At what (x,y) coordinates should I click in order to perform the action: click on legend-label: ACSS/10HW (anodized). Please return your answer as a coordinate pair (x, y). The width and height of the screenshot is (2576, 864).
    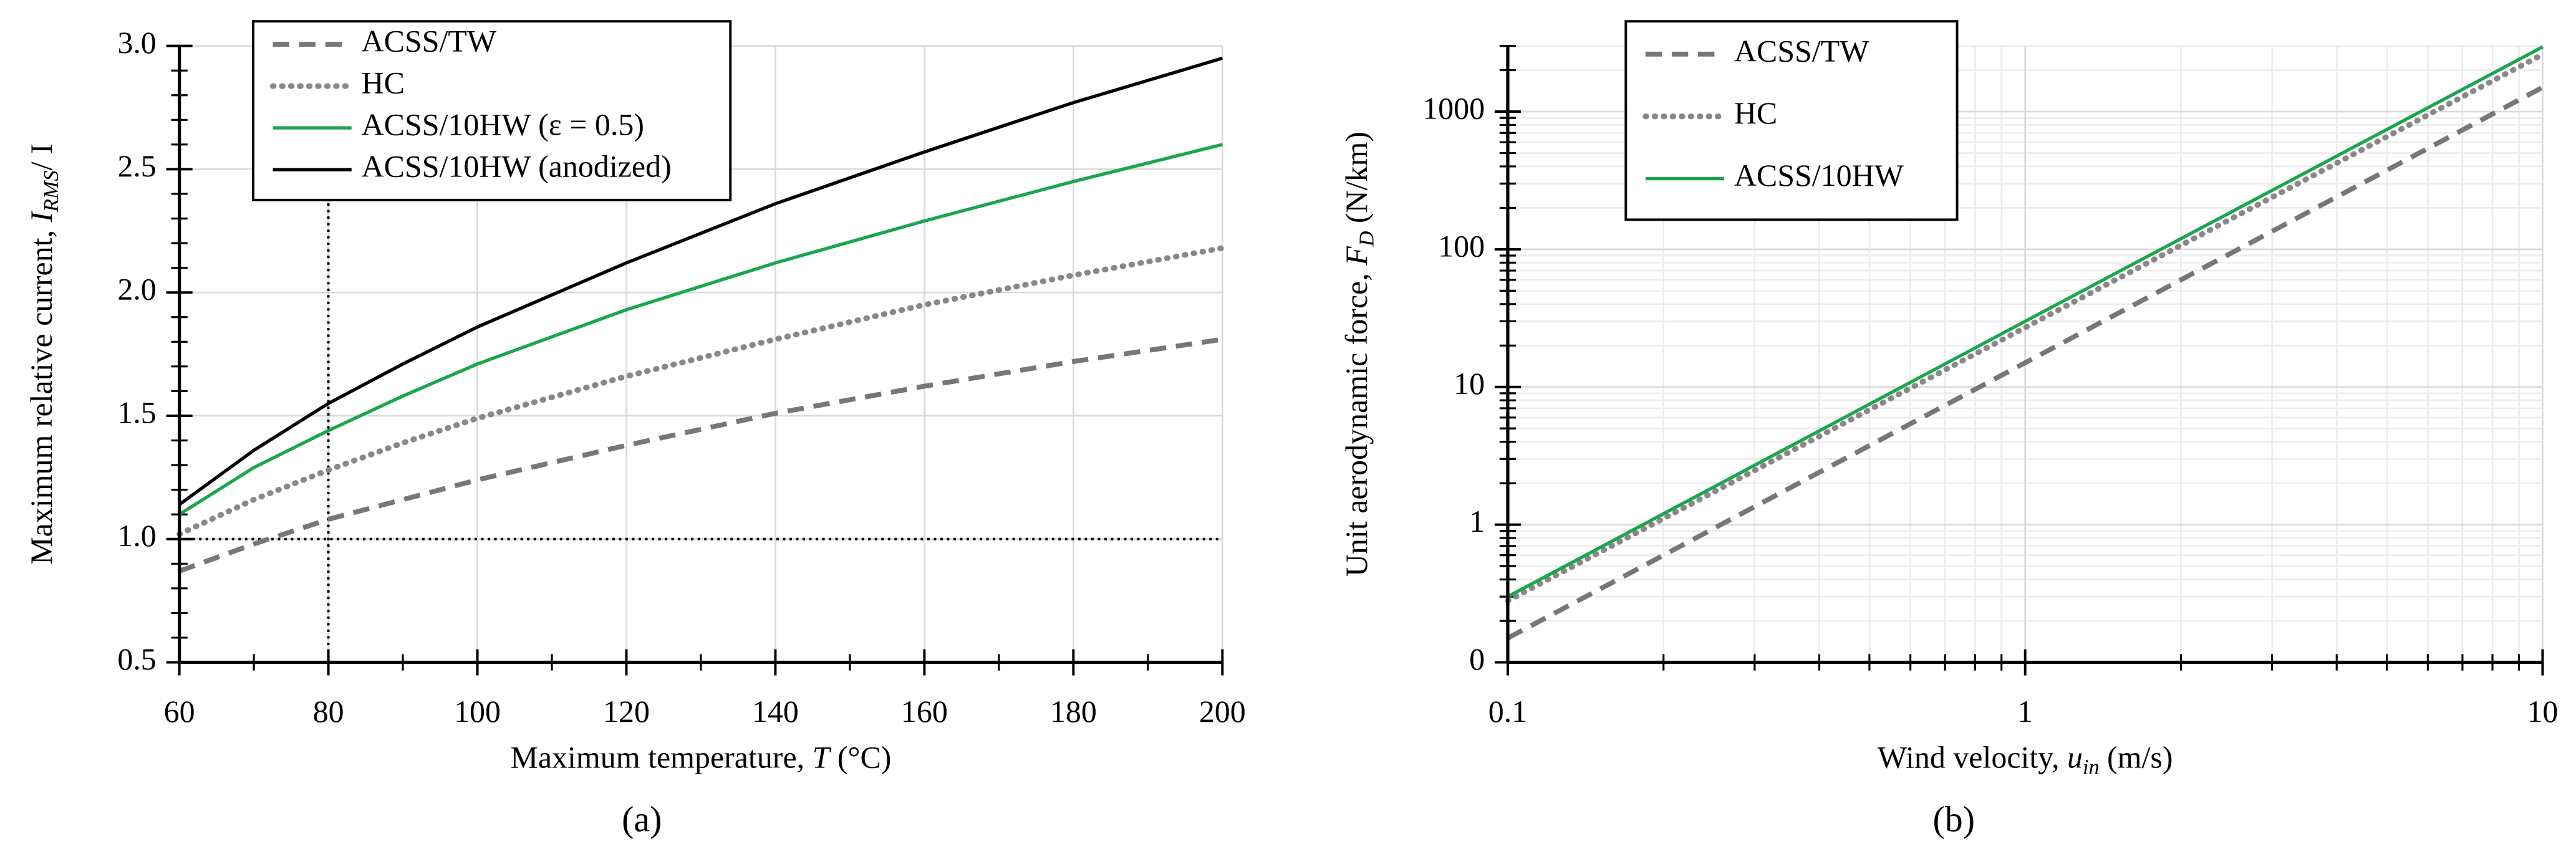
    Looking at the image, I should click on (517, 166).